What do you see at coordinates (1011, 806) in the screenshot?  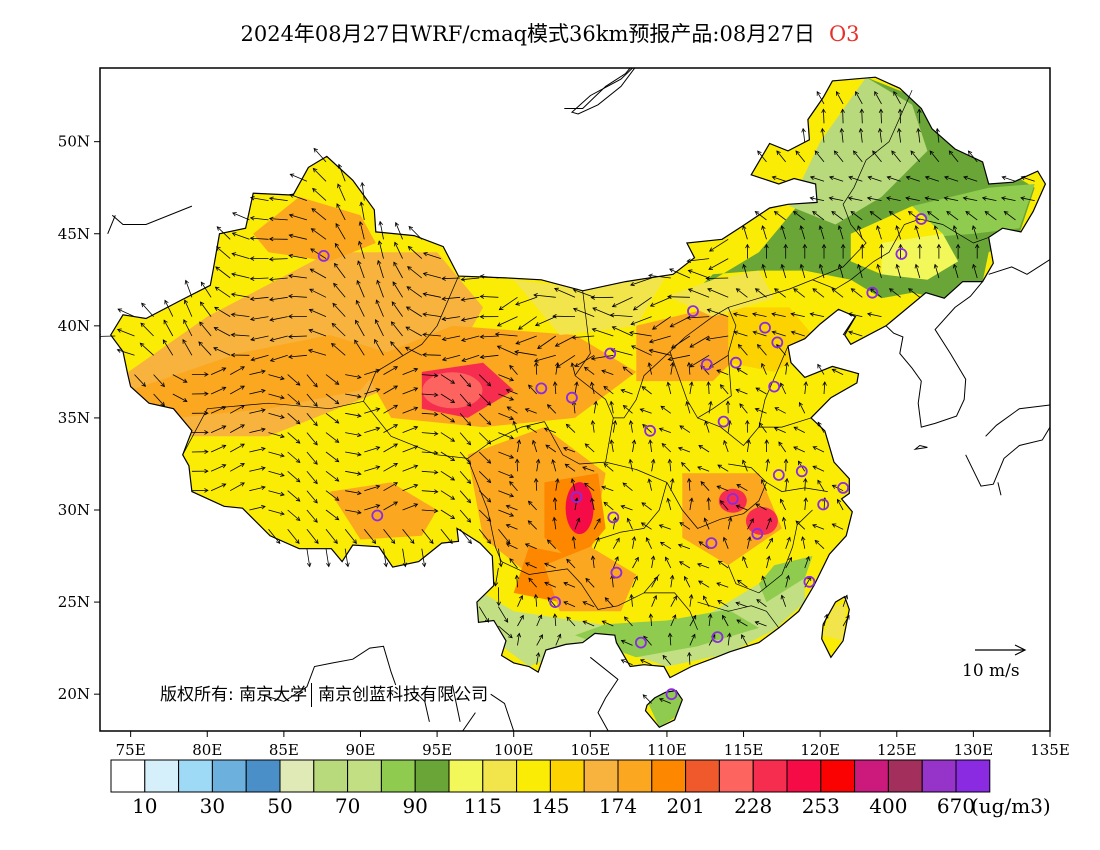 I see `colorbar-unit: (ug/m3)` at bounding box center [1011, 806].